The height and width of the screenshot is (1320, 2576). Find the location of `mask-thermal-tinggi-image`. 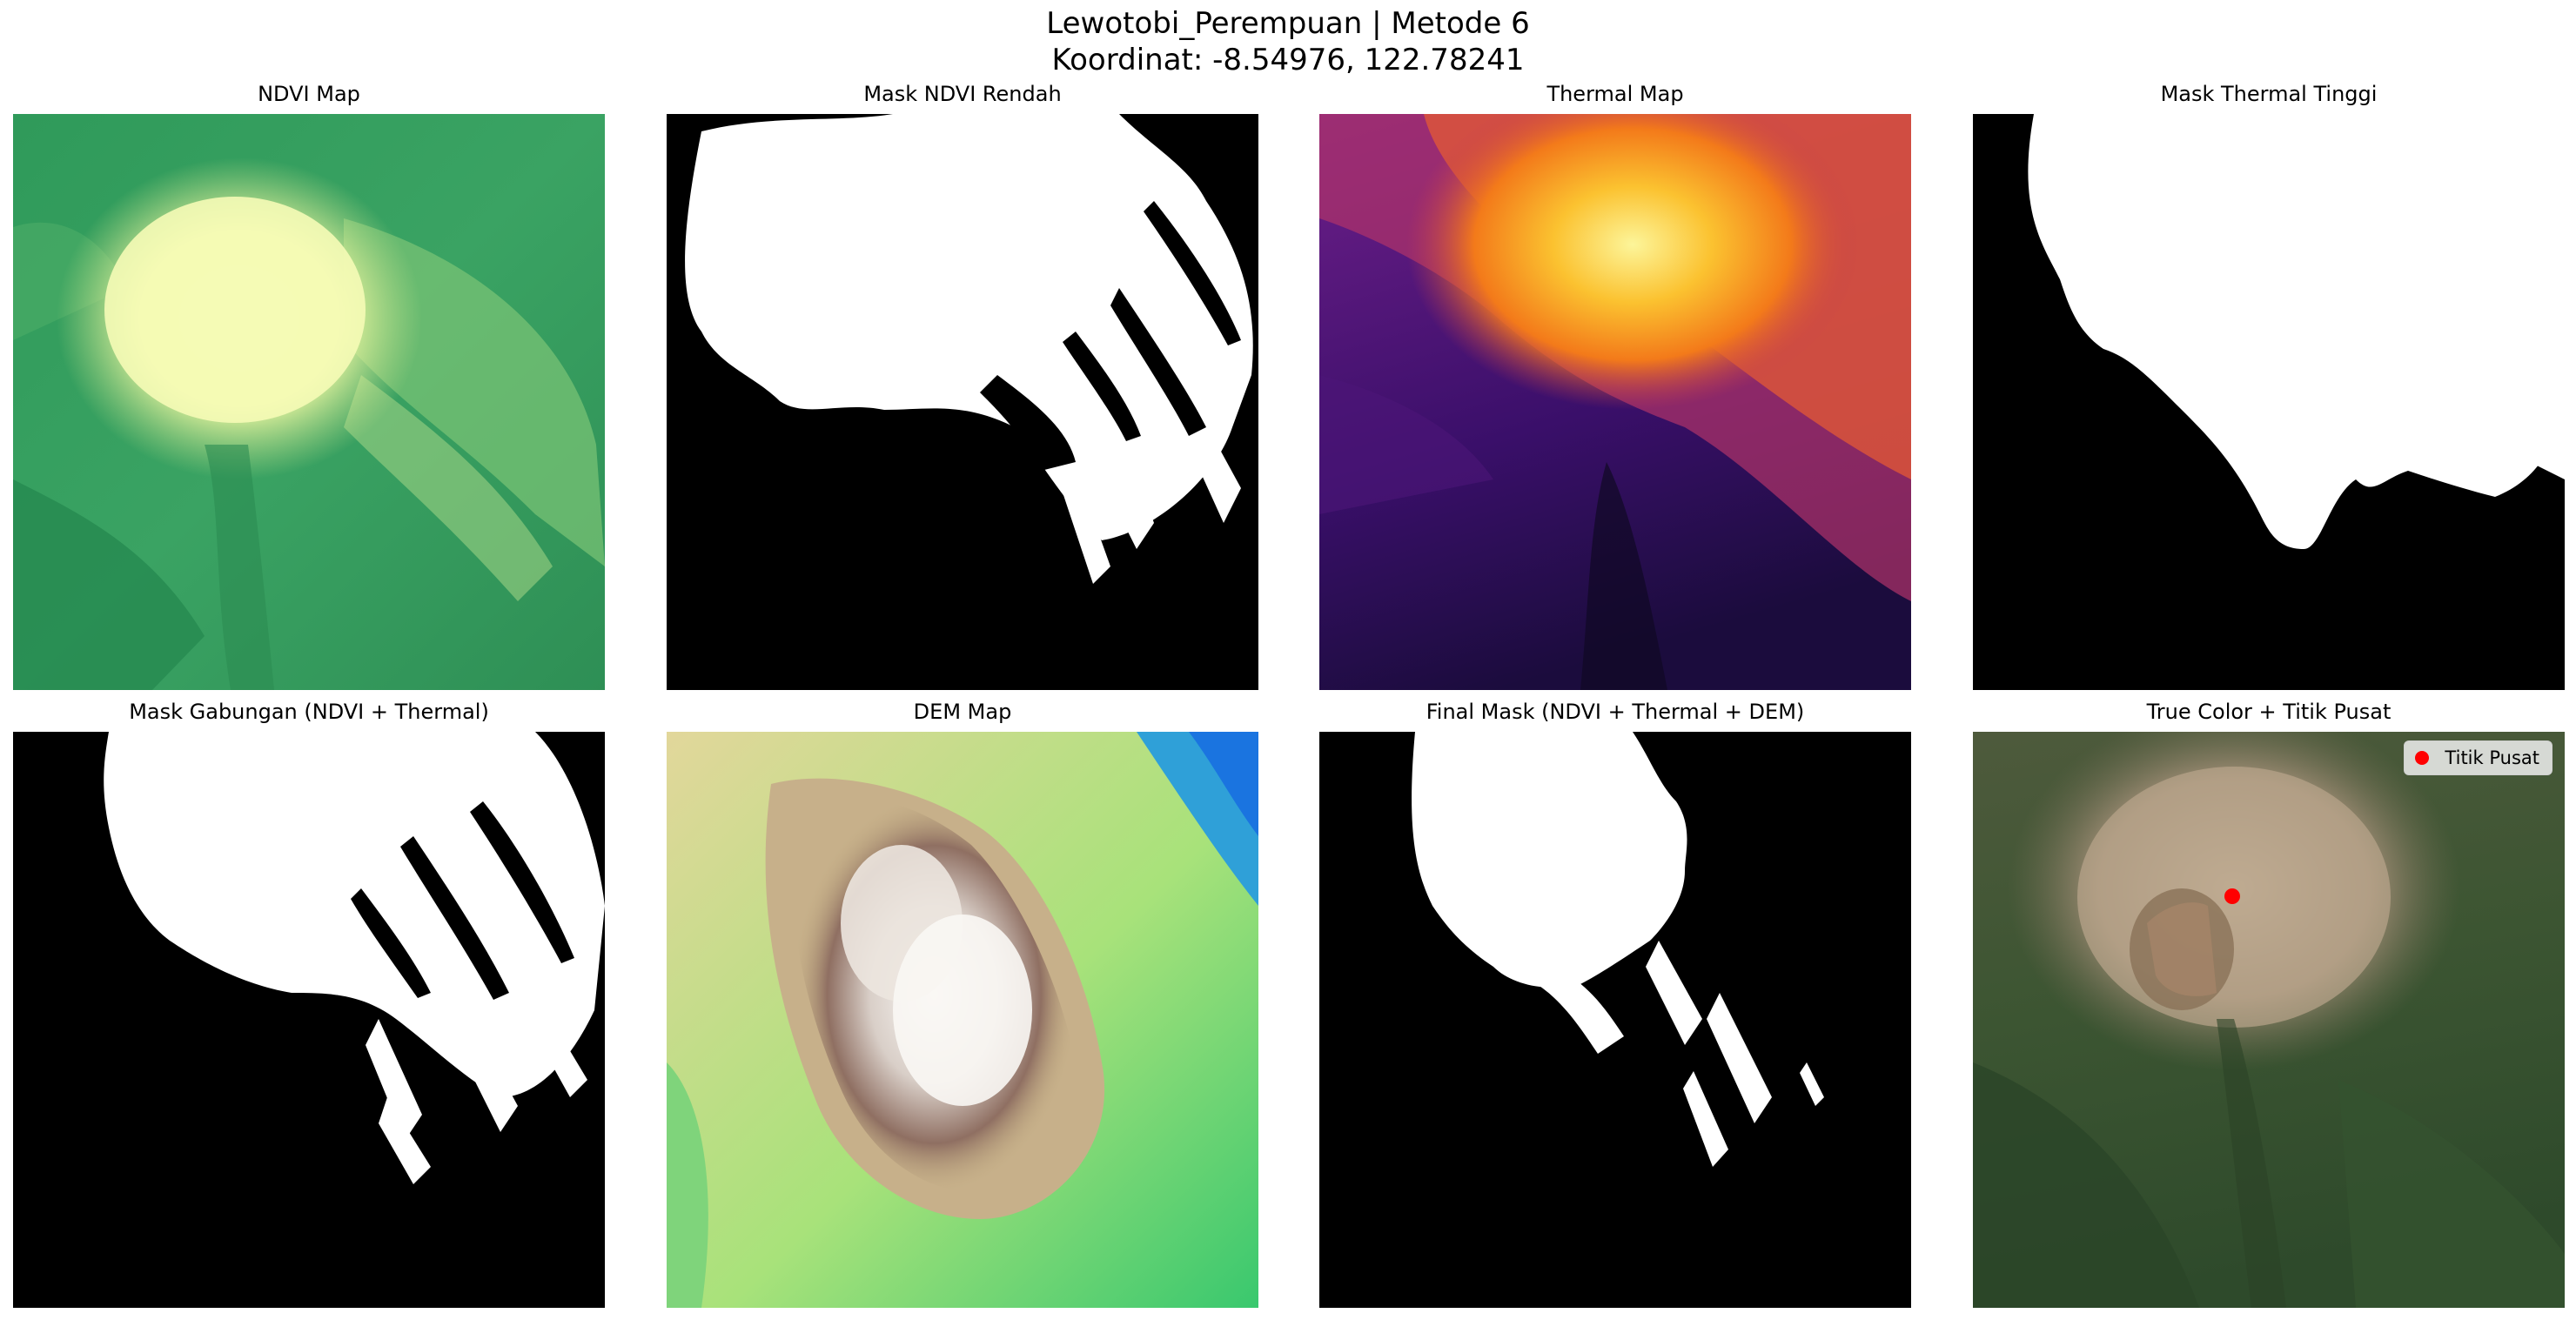

mask-thermal-tinggi-image is located at coordinates (2269, 402).